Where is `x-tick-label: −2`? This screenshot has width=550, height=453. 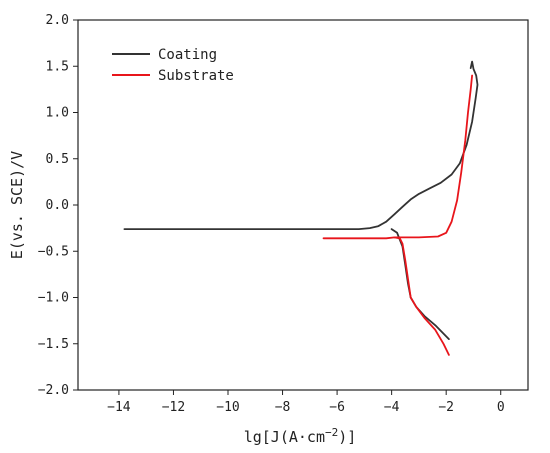
x-tick-label: −2 is located at coordinates (446, 407).